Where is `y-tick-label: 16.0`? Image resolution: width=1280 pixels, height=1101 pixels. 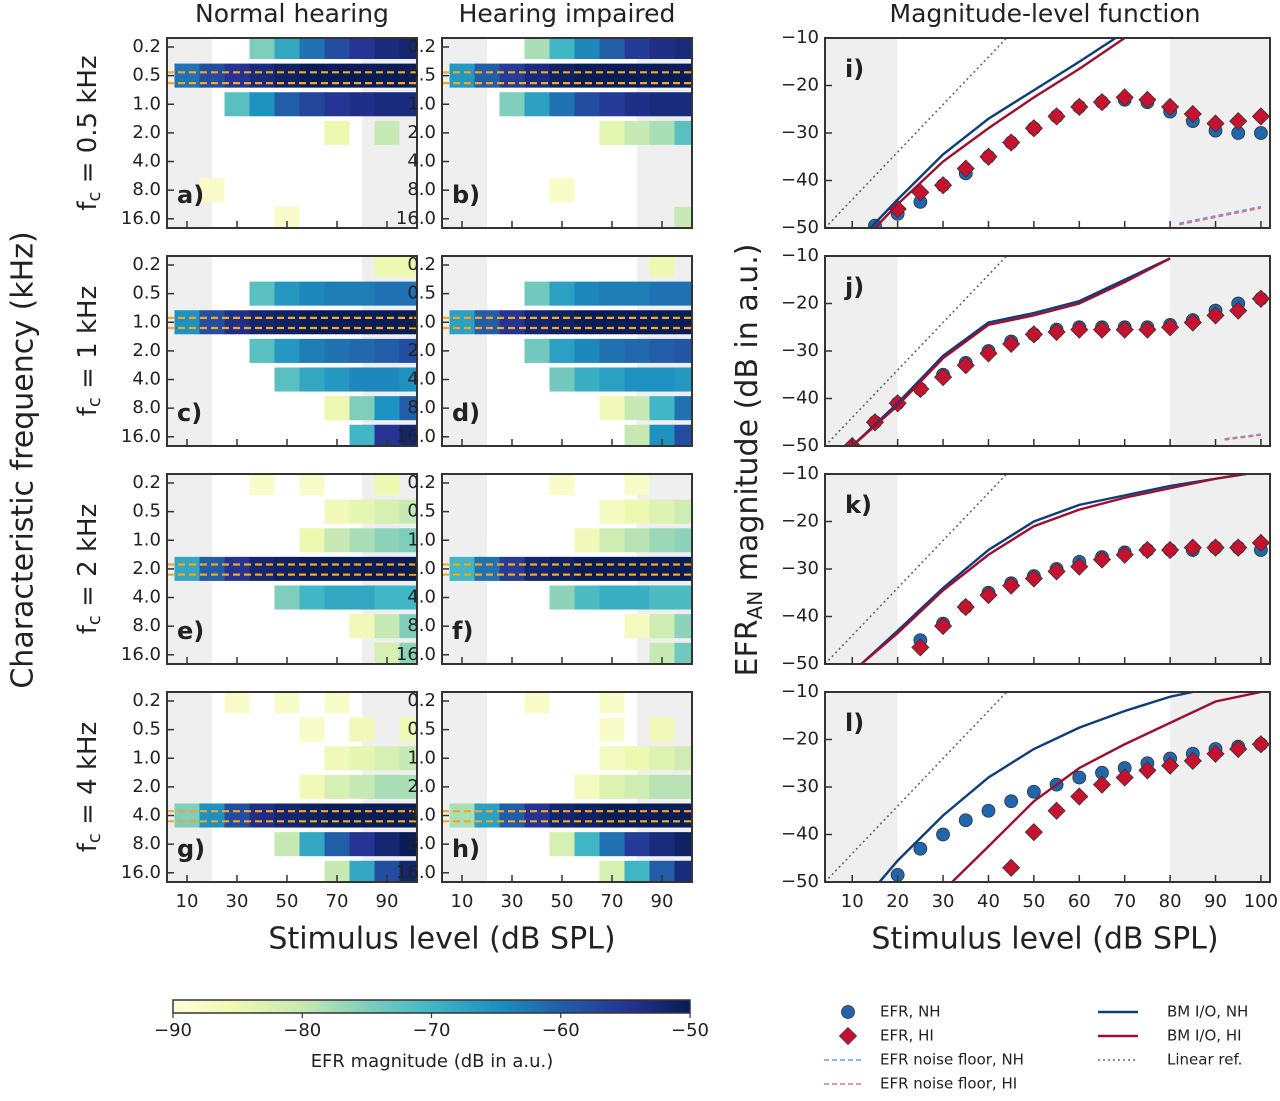
y-tick-label: 16.0 is located at coordinates (416, 436).